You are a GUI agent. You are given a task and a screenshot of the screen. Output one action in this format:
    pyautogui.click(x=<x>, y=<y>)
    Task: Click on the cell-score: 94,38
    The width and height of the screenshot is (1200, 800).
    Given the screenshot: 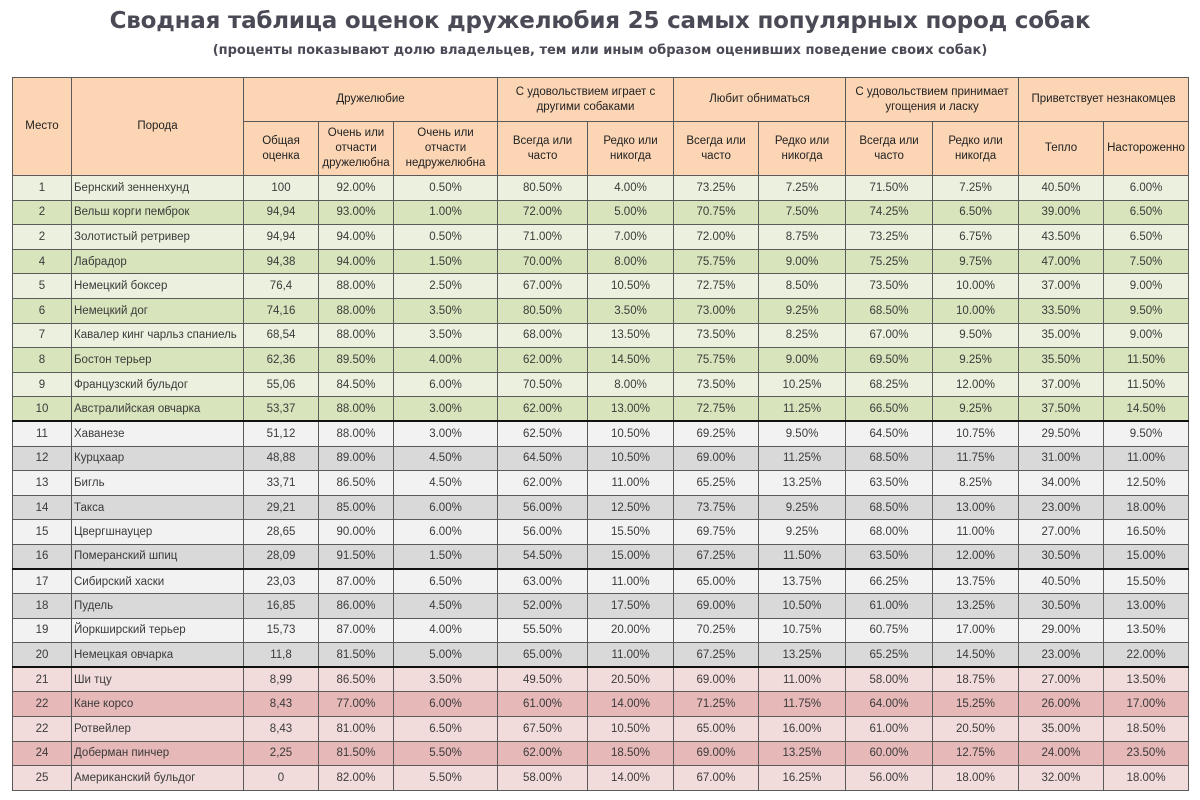 What is the action you would take?
    pyautogui.click(x=281, y=261)
    